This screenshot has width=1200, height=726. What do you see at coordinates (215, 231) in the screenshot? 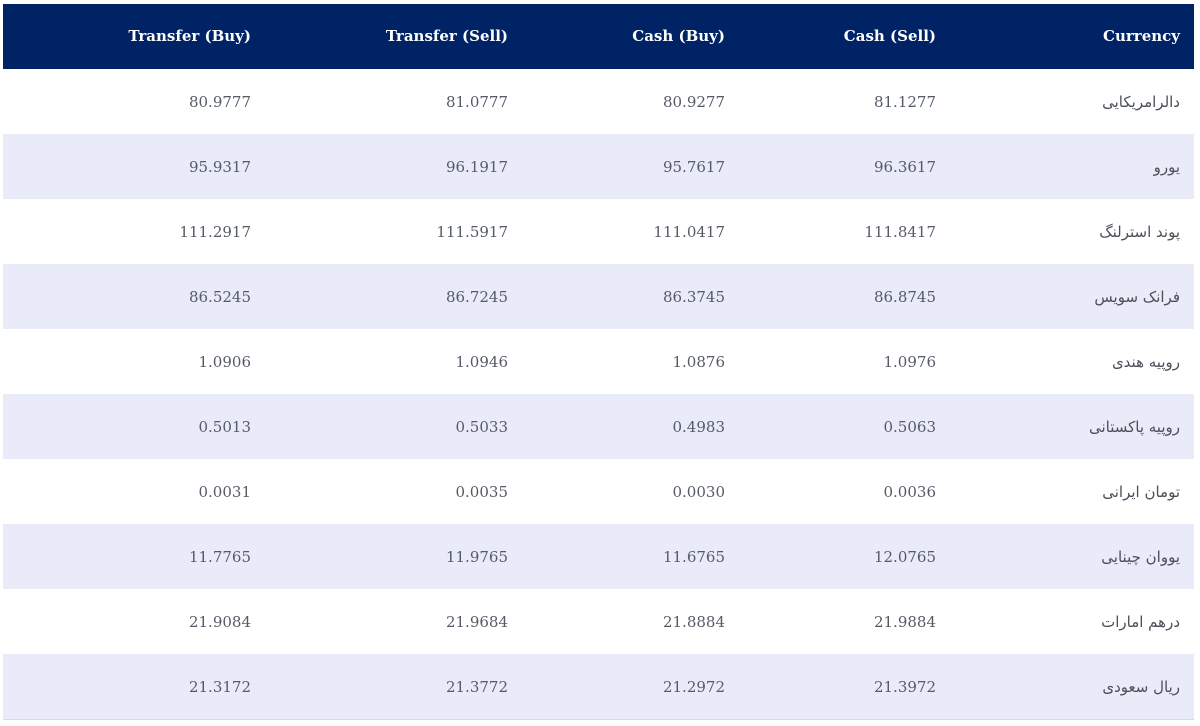
I see `transfer-buy-cell: 111.2917` at bounding box center [215, 231].